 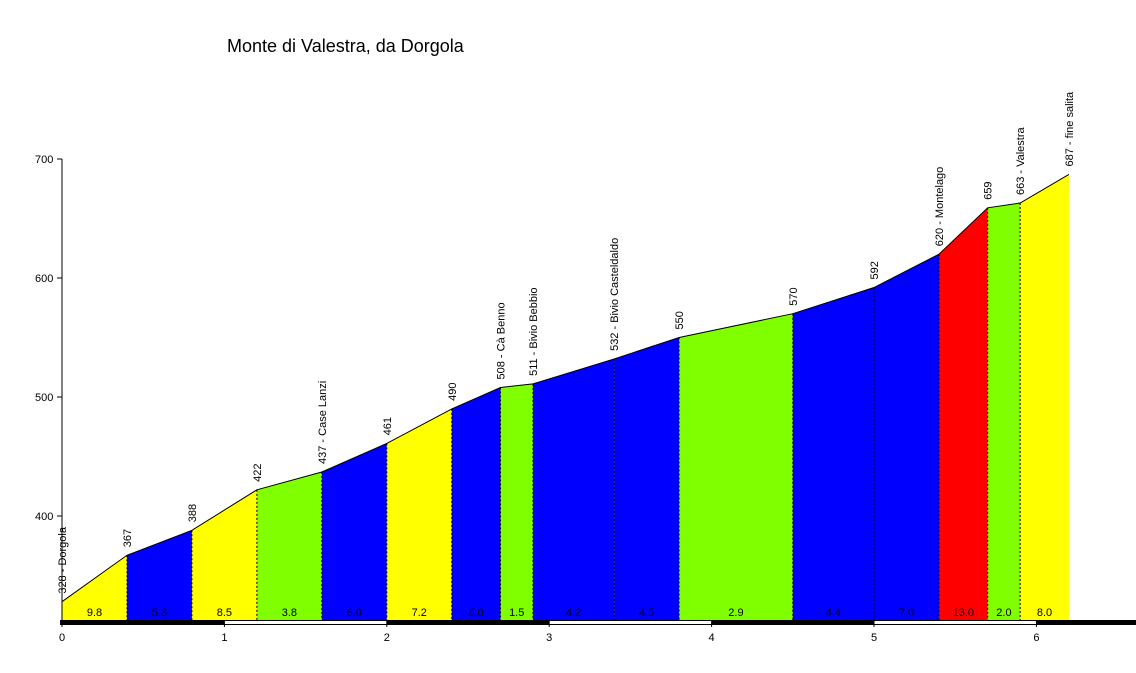 What do you see at coordinates (615, 294) in the screenshot?
I see `point-label: 532 - Bivio Casteldaldo` at bounding box center [615, 294].